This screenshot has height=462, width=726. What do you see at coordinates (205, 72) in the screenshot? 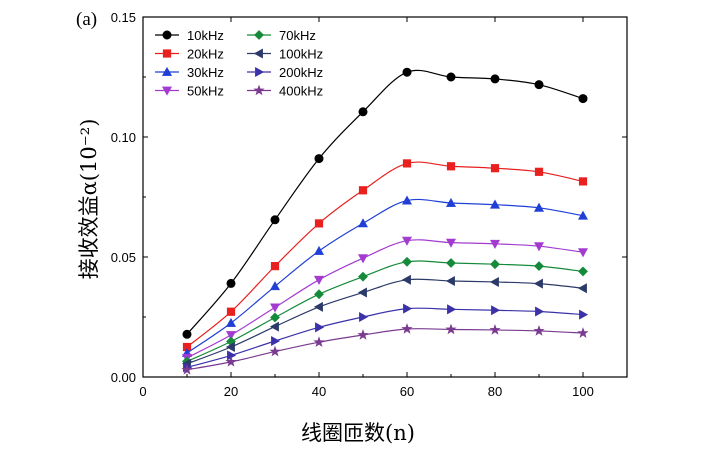
I see `legend-label: 30kHz` at bounding box center [205, 72].